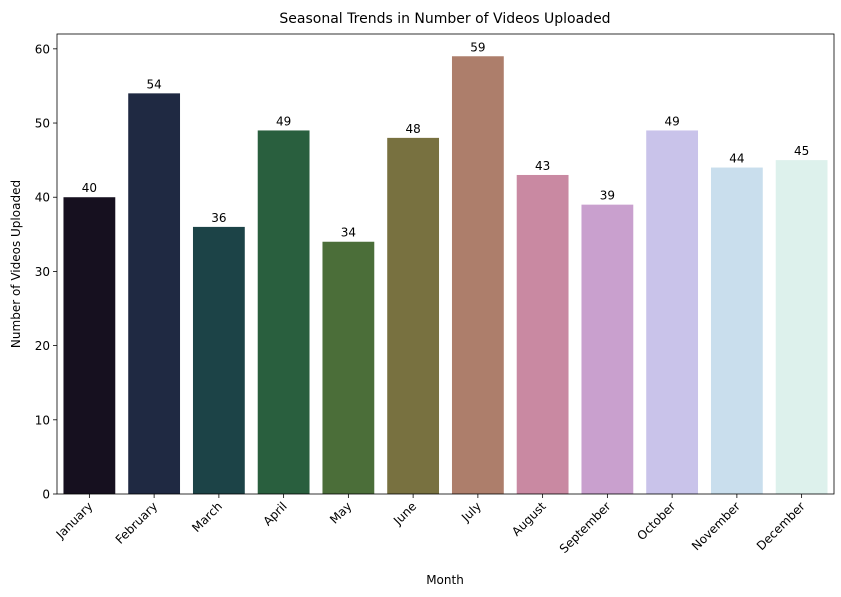 This screenshot has height=597, width=841. What do you see at coordinates (283, 312) in the screenshot?
I see `bar-april` at bounding box center [283, 312].